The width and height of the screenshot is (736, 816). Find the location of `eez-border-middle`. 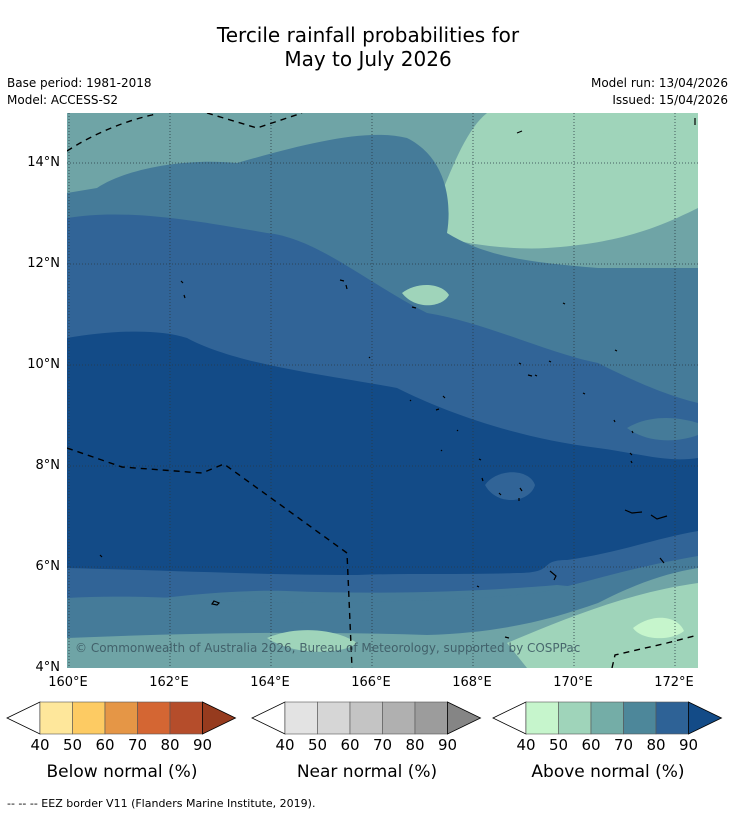

eez-border-middle is located at coordinates (210, 557).